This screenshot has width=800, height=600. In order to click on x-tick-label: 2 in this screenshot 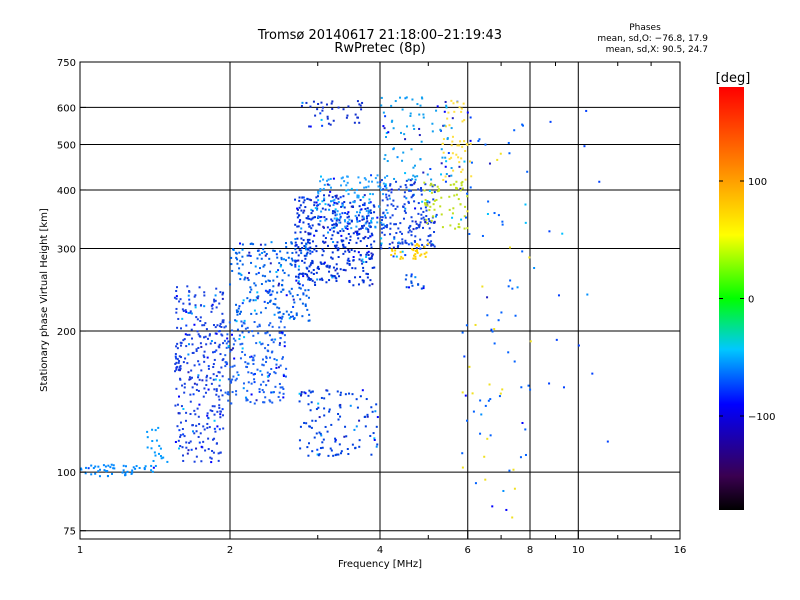, I will do `click(230, 550)`.